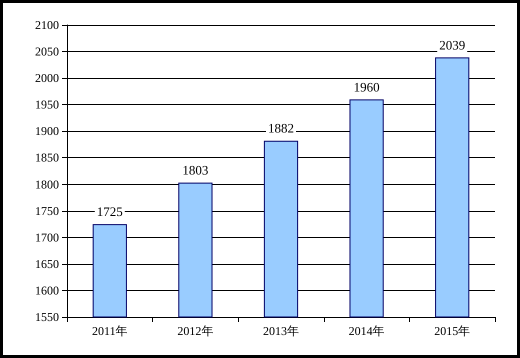 This screenshot has height=358, width=520. I want to click on x-tick-label: 2014年, so click(366, 331).